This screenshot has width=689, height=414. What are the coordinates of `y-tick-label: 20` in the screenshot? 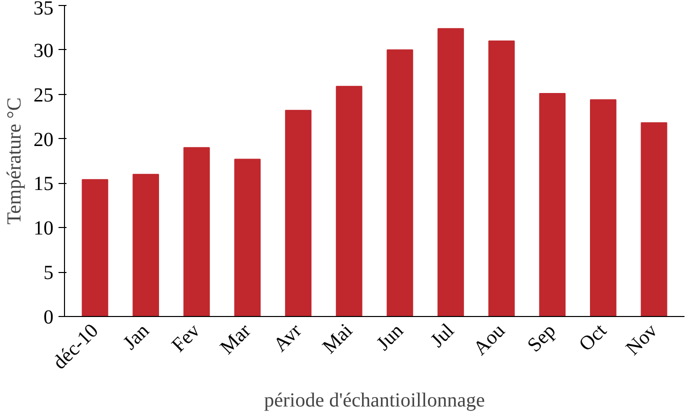 It's located at (44, 139).